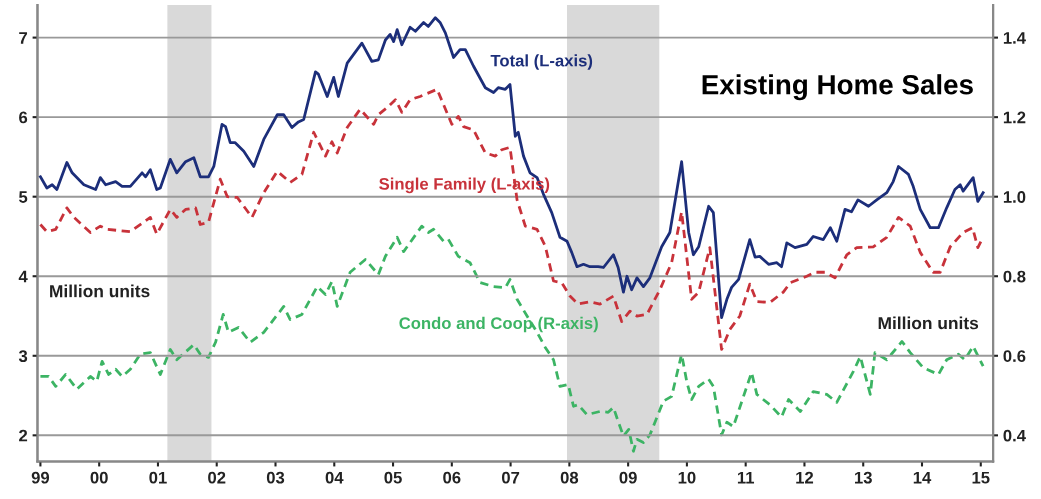 The image size is (1041, 499). Describe the element at coordinates (1014, 38) in the screenshot. I see `y2-tick-label: 1.4` at that location.